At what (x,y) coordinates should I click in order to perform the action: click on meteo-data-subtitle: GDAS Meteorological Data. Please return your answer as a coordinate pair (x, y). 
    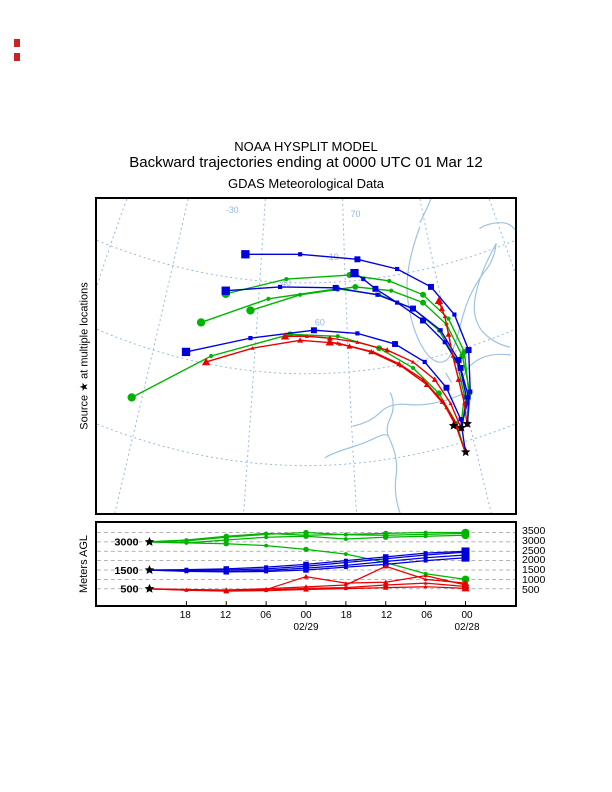
    Looking at the image, I should click on (306, 183).